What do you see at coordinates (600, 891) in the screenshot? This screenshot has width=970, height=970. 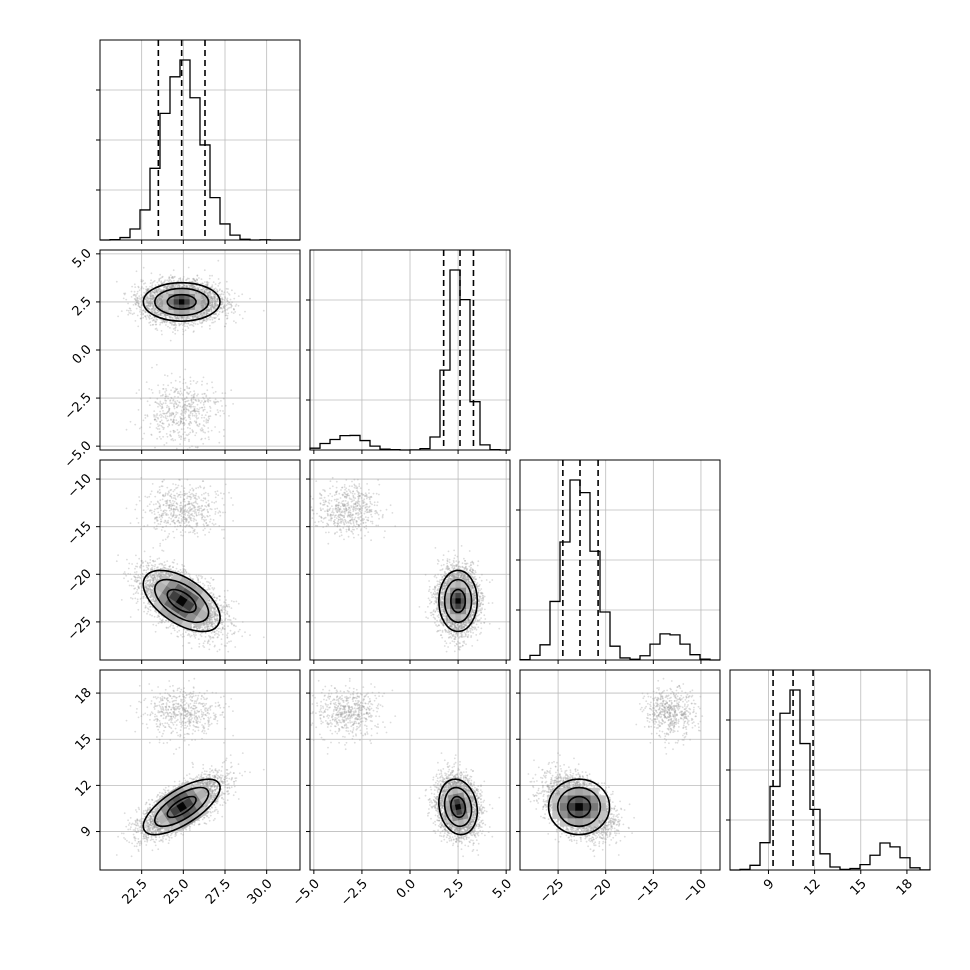 I see `x-tick-label: −20` at bounding box center [600, 891].